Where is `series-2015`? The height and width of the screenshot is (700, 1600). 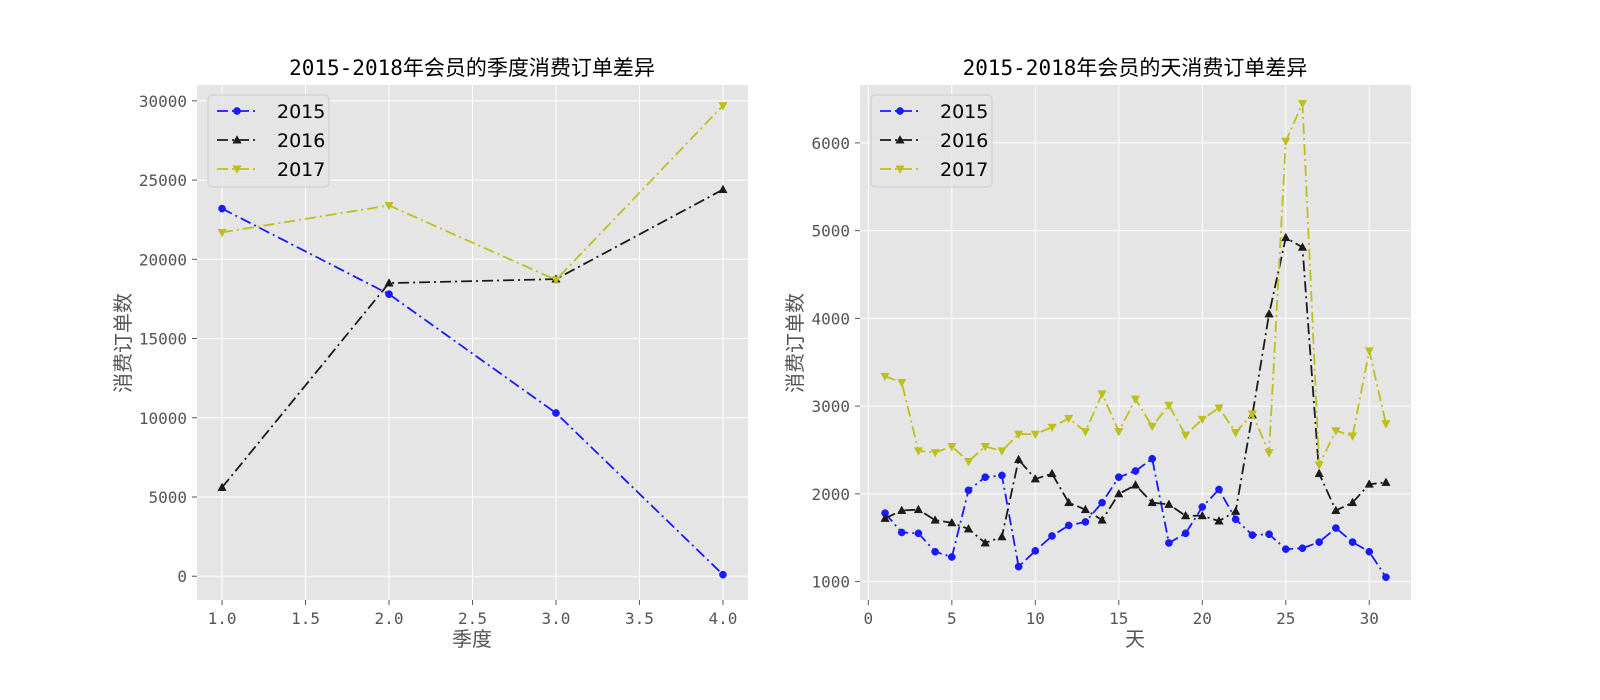 series-2015 is located at coordinates (1135, 518).